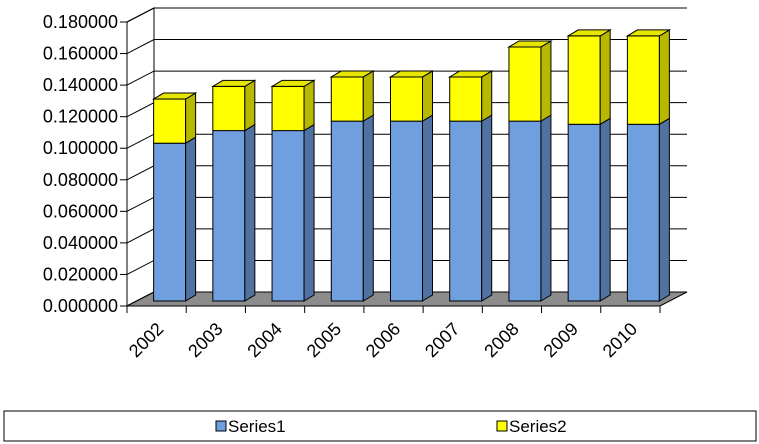  I want to click on y-tick-label: 0.140000, so click(80, 85).